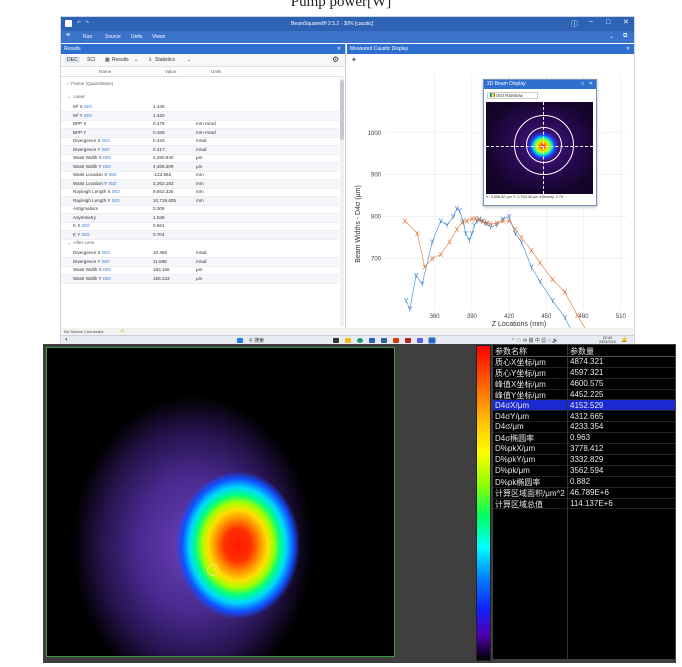 The image size is (682, 667). I want to click on settings-wand-icon: ✦, so click(354, 60).